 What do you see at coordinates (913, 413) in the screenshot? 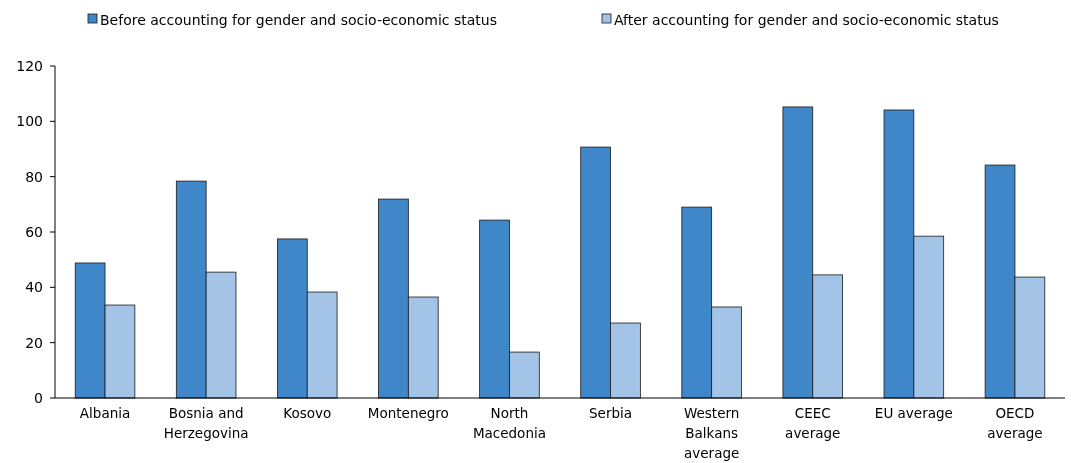
I see `x-tick-label: EU average` at bounding box center [913, 413].